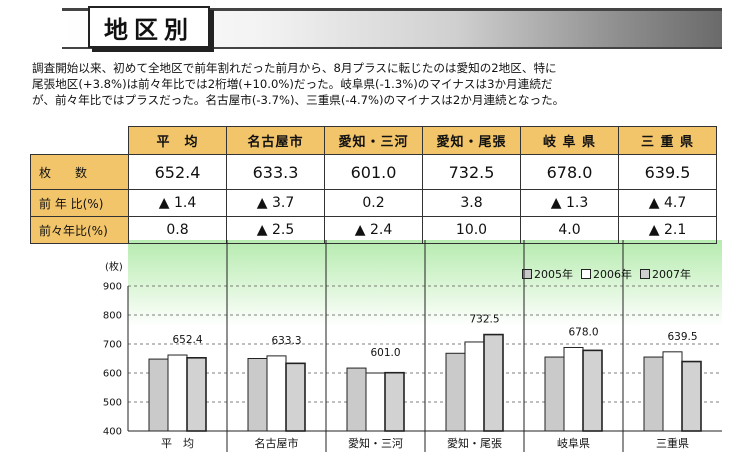 Image resolution: width=750 pixels, height=468 pixels. What do you see at coordinates (112, 403) in the screenshot?
I see `y-tick-label: 500` at bounding box center [112, 403].